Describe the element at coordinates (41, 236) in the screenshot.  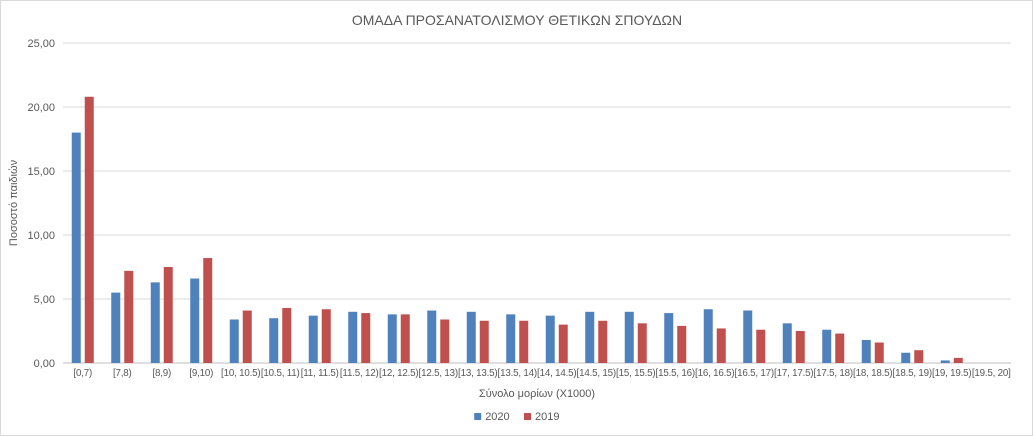
I see `y-tick-label: 10,00` at that location.